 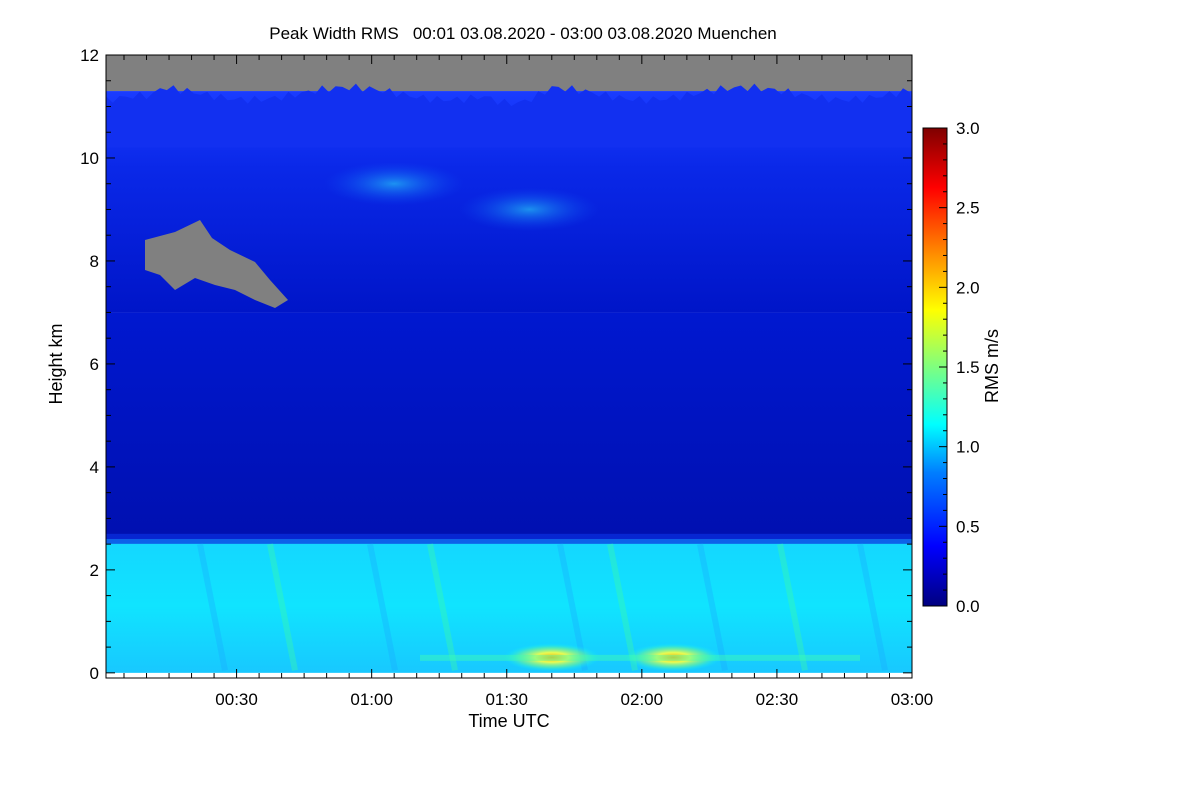 I want to click on x-tick-label: 01:30, so click(x=506, y=699).